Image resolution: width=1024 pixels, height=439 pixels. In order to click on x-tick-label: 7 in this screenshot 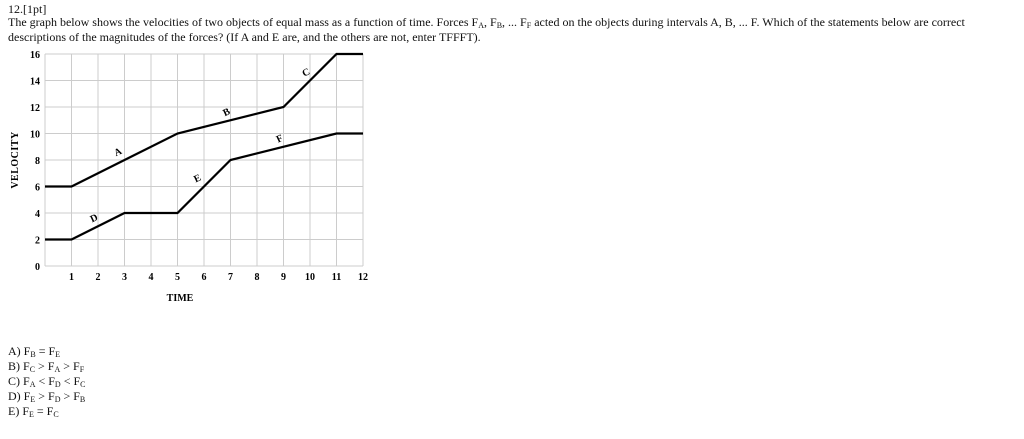, I will do `click(230, 277)`.